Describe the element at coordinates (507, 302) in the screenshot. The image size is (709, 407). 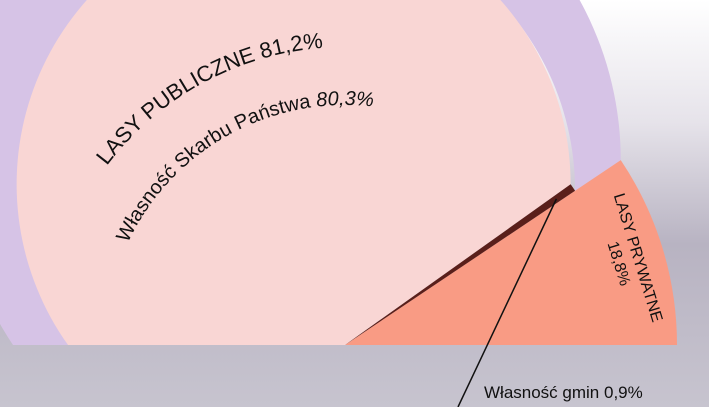
I see `callout-line` at that location.